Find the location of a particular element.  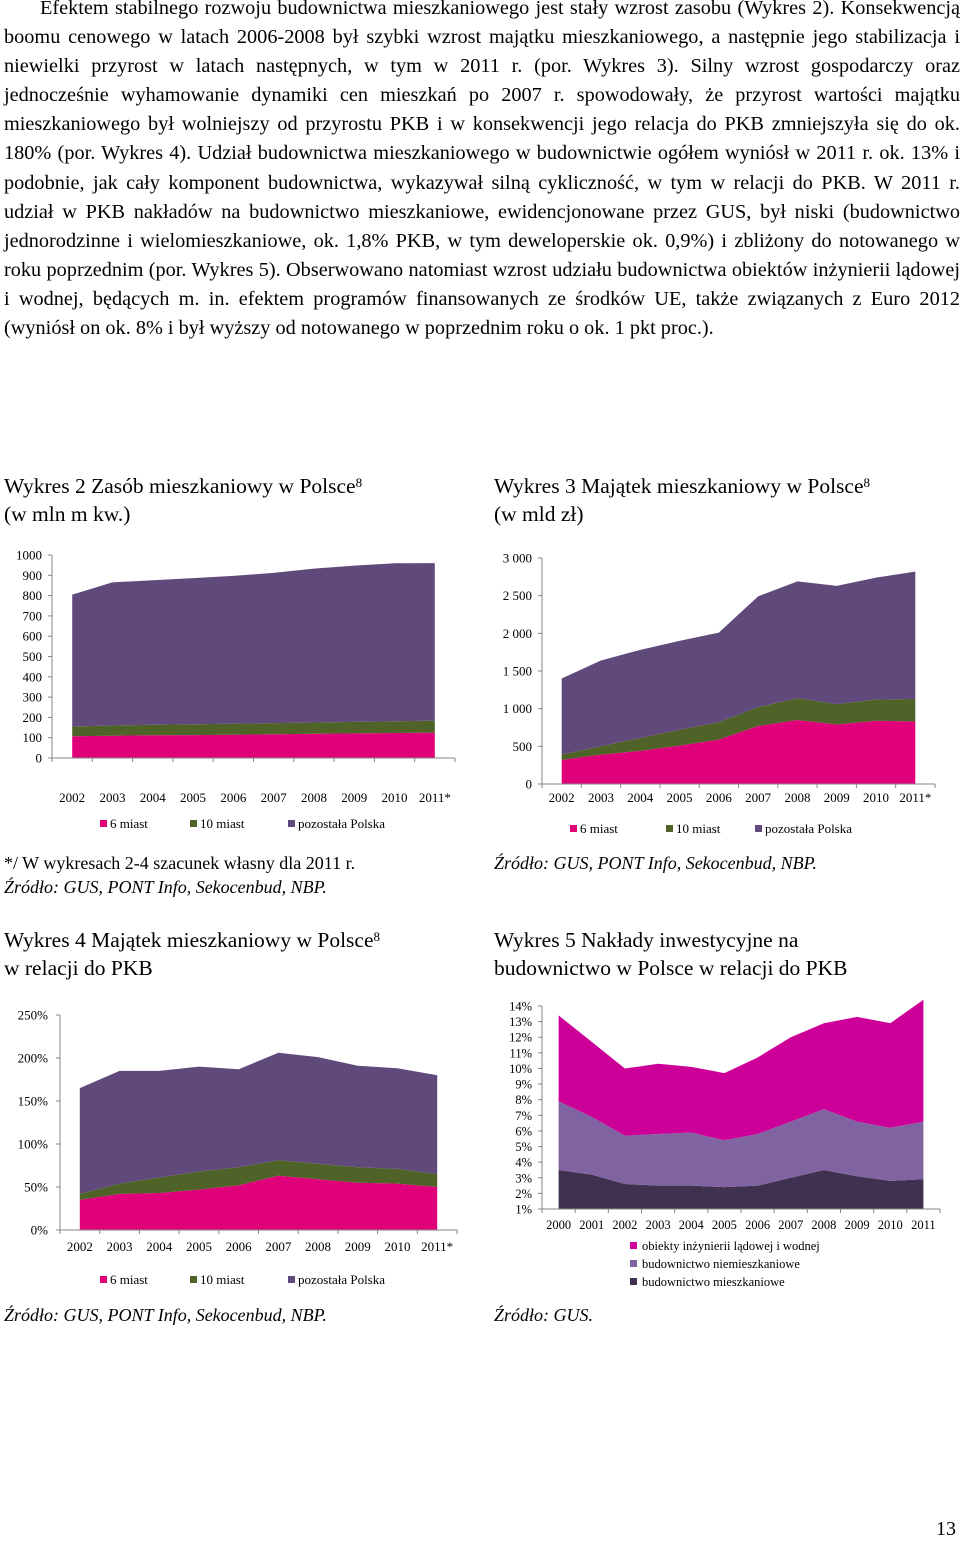

chart3-title-line1: Wykres 3 Majątek mieszkaniowy w Polsce is located at coordinates (679, 486).